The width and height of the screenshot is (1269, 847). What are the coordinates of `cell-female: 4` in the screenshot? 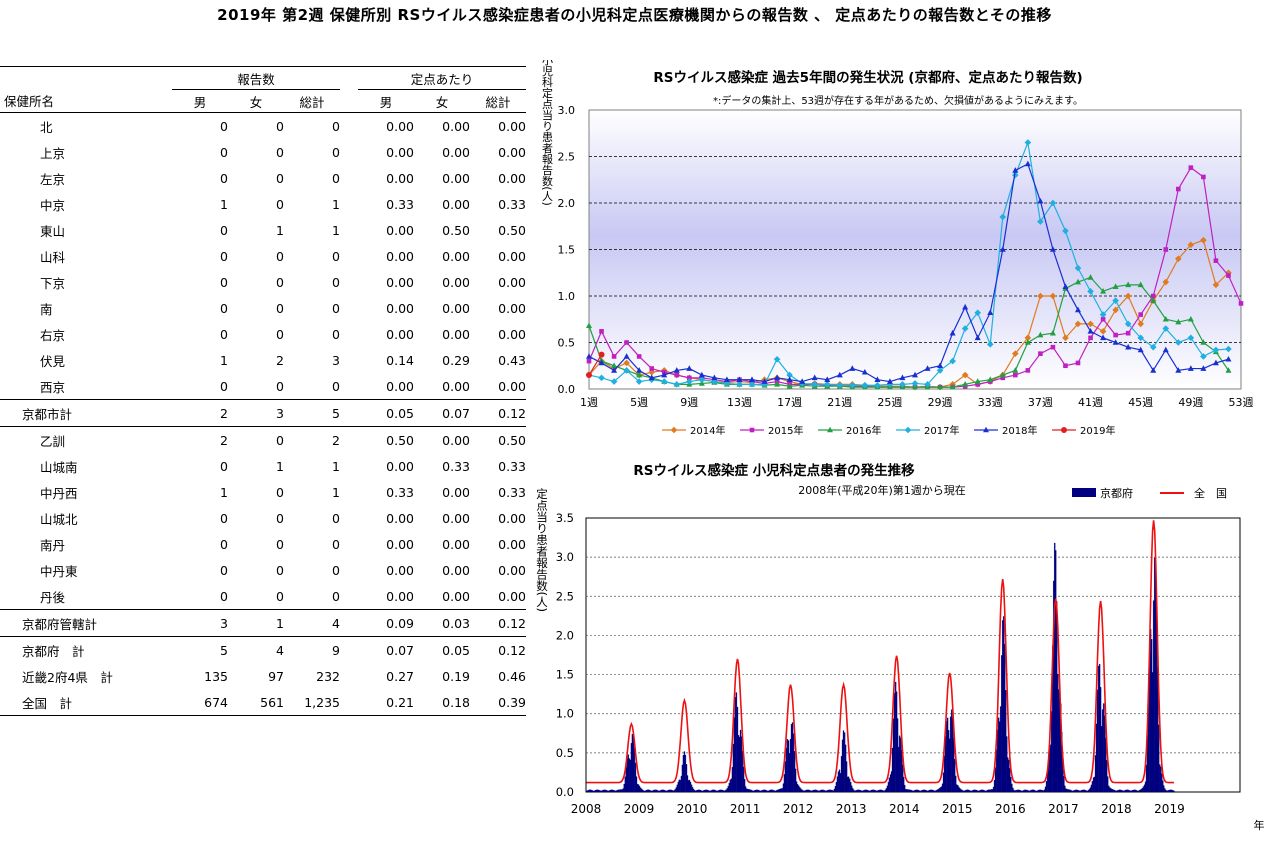 It's located at (280, 650).